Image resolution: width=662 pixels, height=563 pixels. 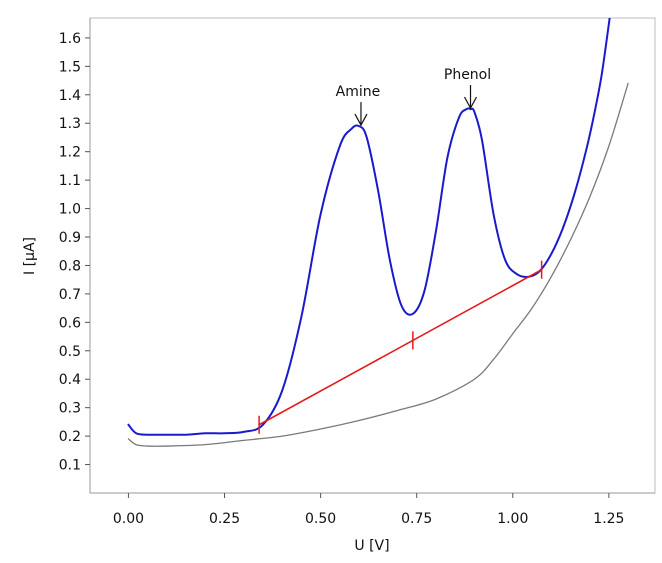 What do you see at coordinates (70, 238) in the screenshot?
I see `y-tick-label: 0.9` at bounding box center [70, 238].